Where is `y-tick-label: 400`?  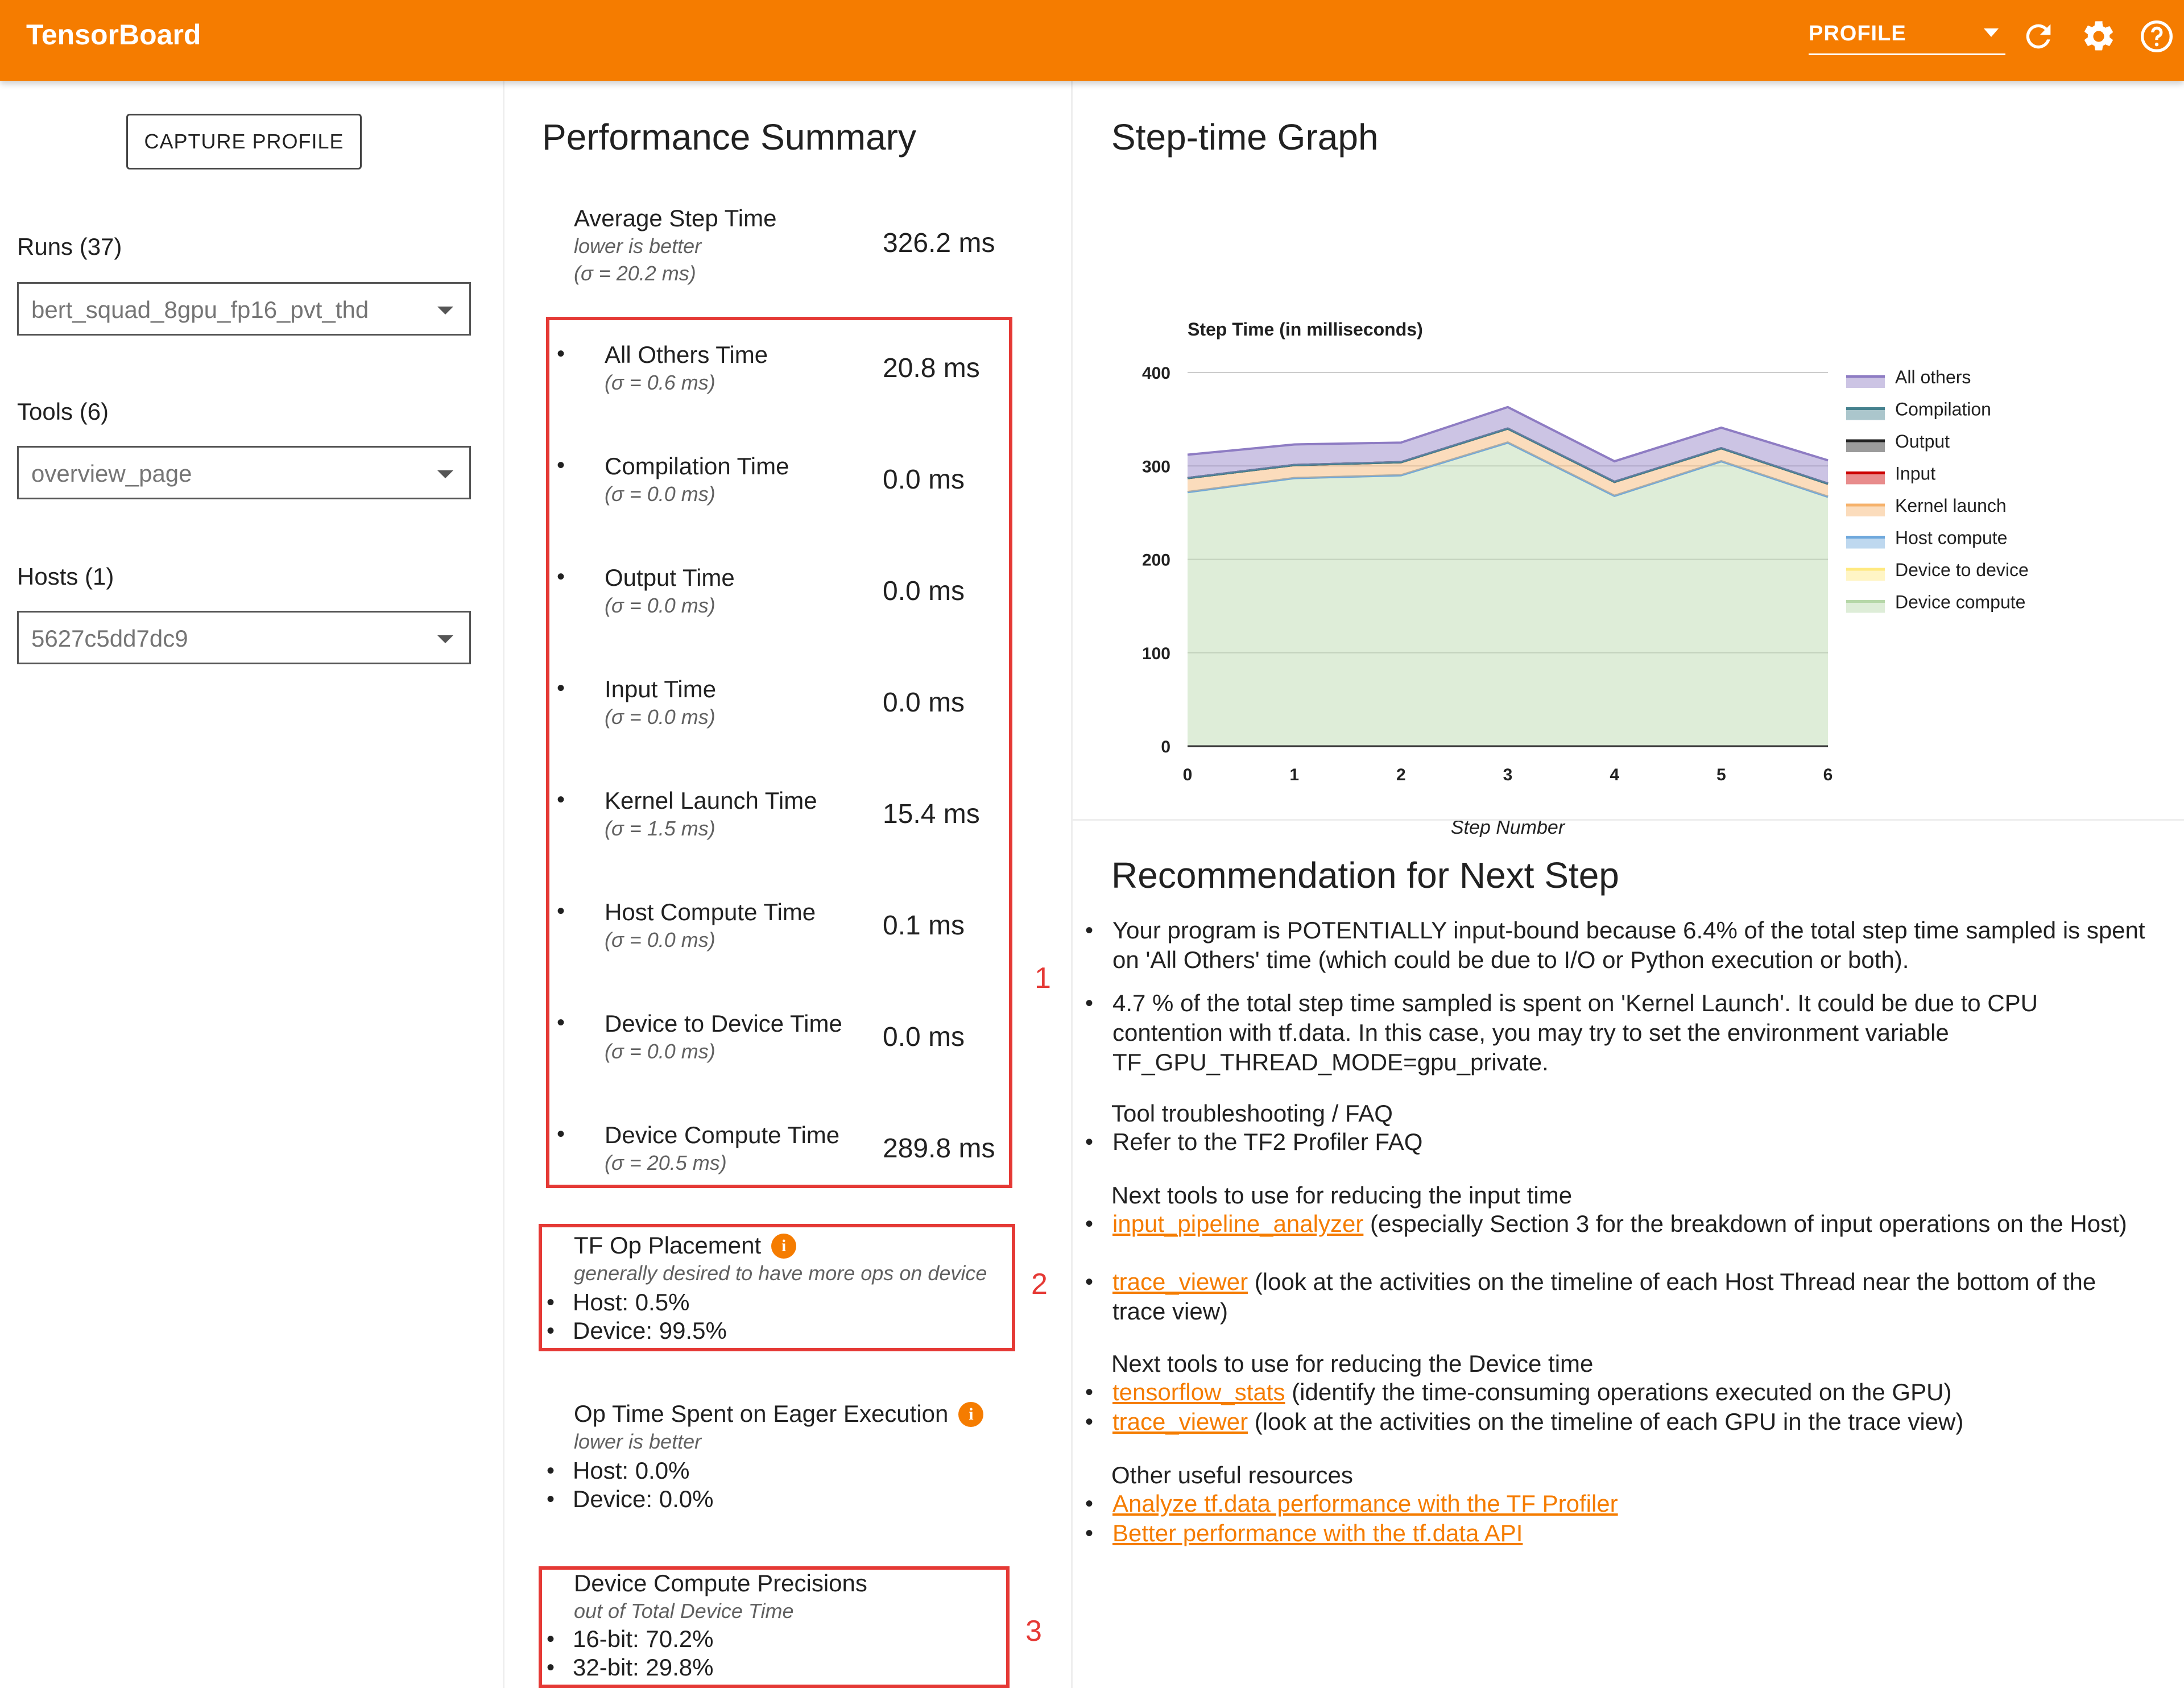 y-tick-label: 400 is located at coordinates (1156, 374).